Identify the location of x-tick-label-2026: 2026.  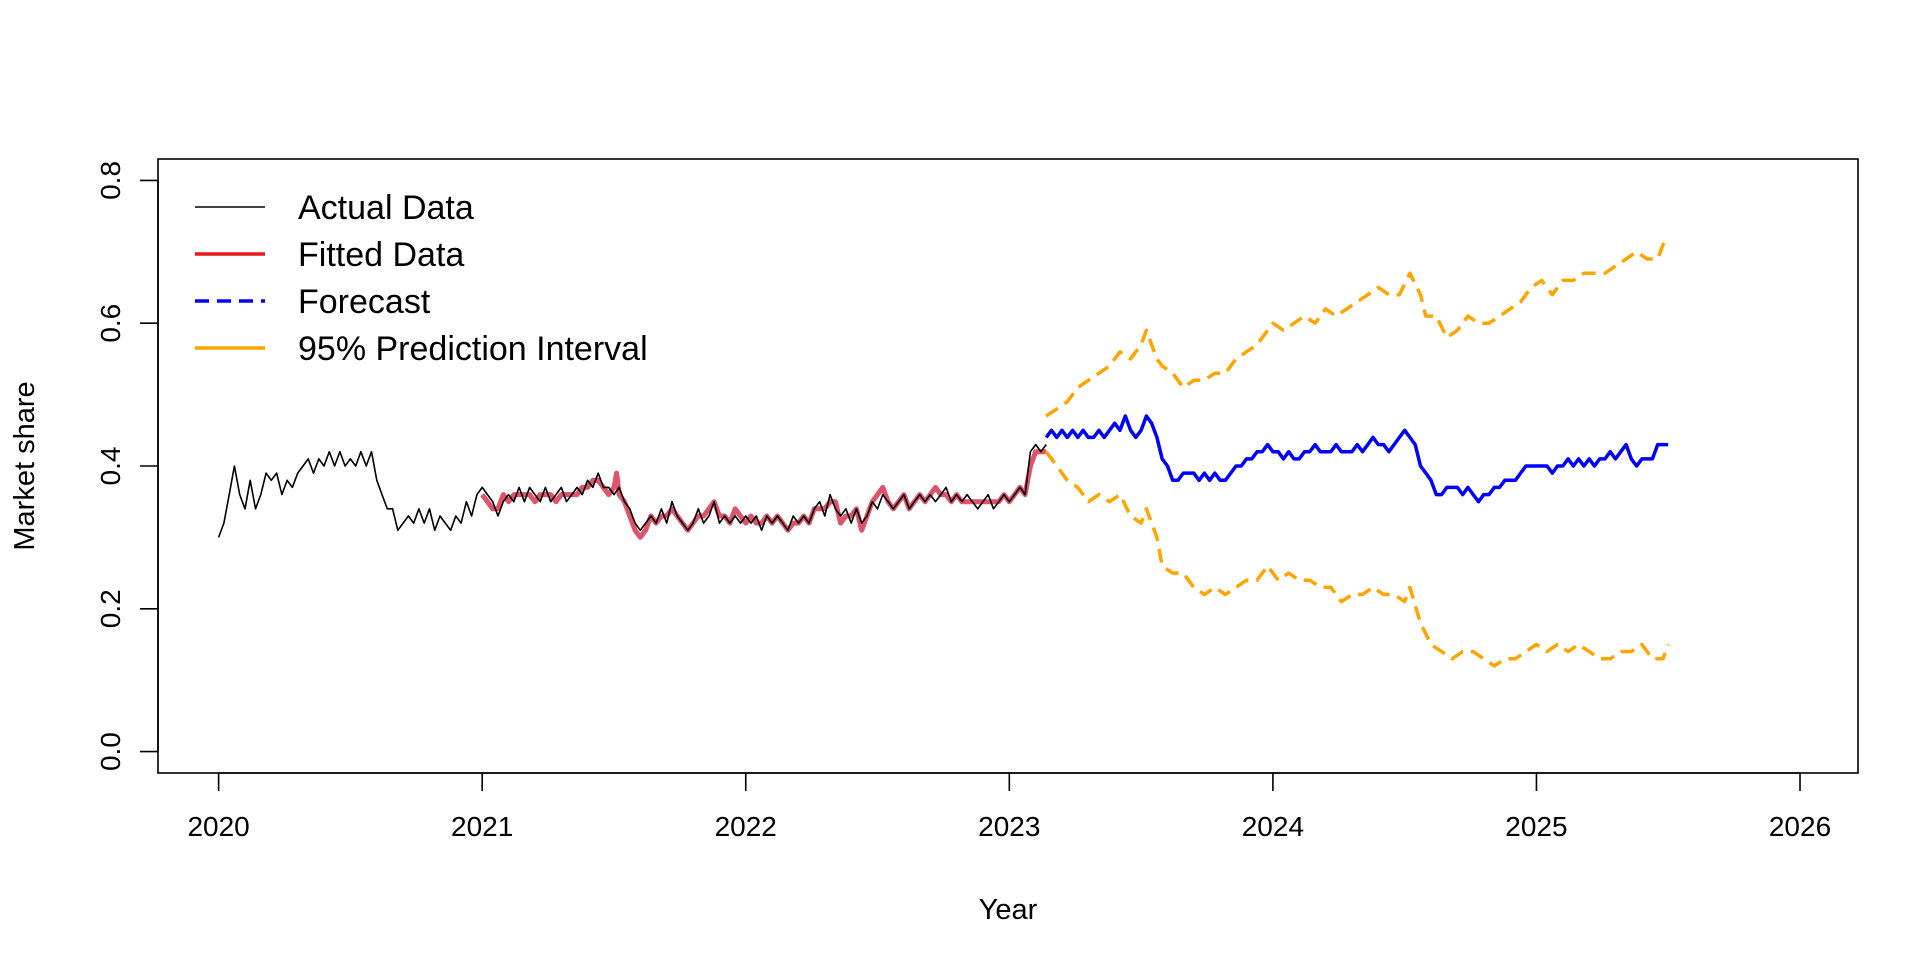
(1800, 826).